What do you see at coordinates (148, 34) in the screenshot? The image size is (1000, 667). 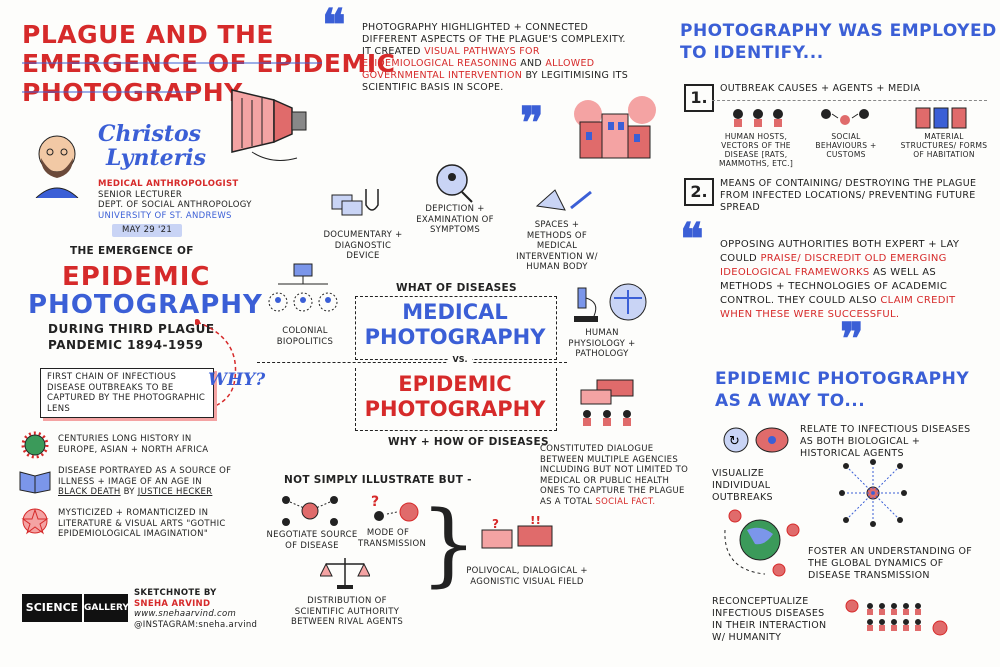 I see `title-line-1: PLAGUE AND THE` at bounding box center [148, 34].